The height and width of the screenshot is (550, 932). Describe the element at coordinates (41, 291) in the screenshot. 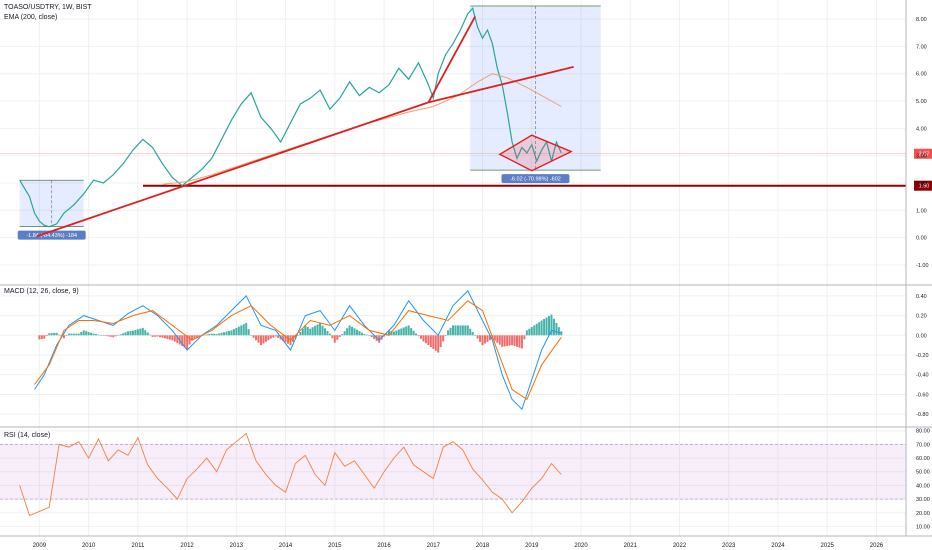

I see `macd-legend: MACD (12, 26, close, 9)` at that location.